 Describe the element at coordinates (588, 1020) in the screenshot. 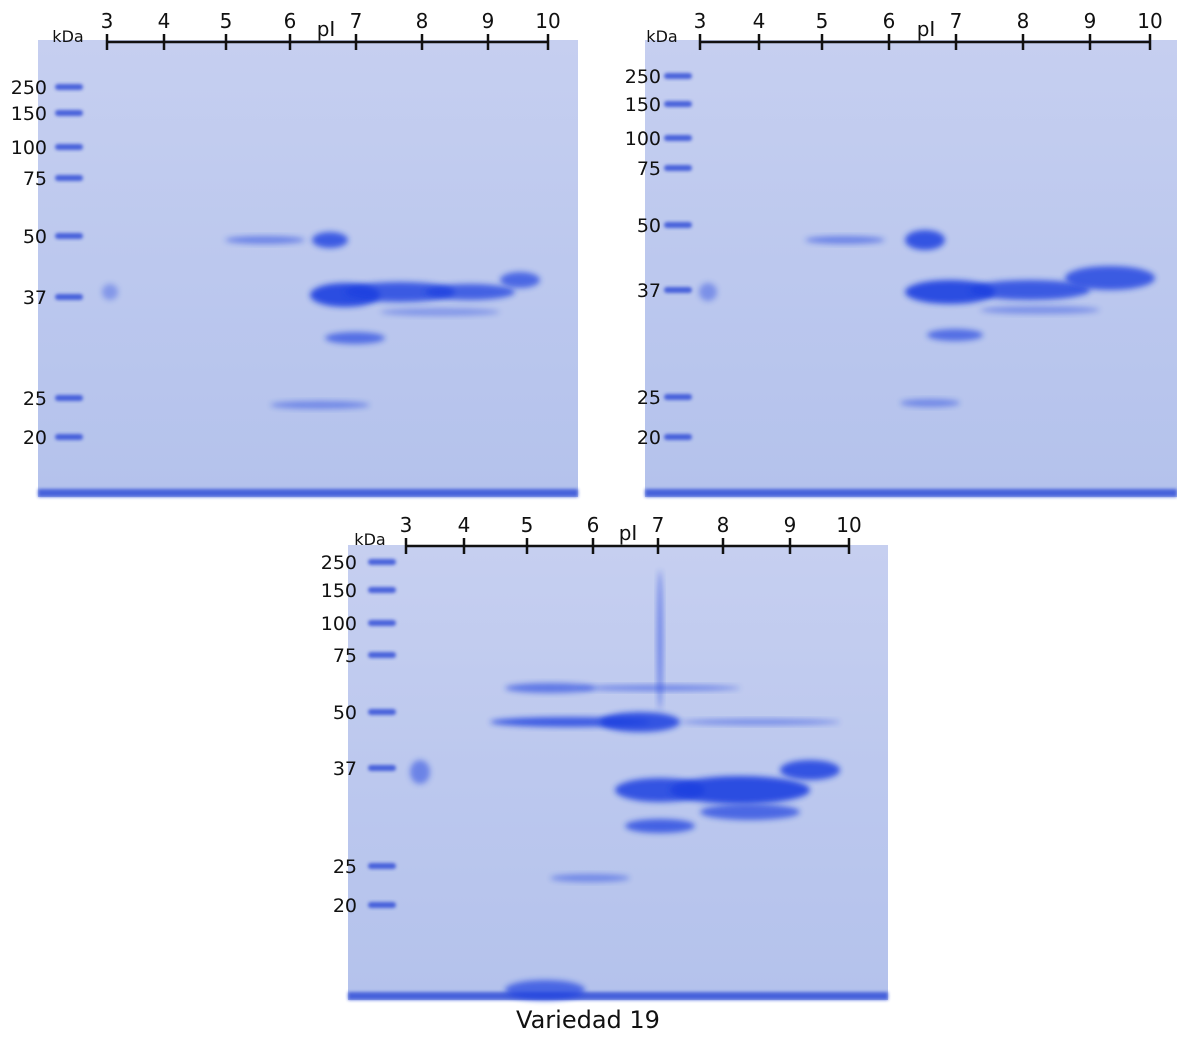

I see `caption: Variedad 19` at that location.